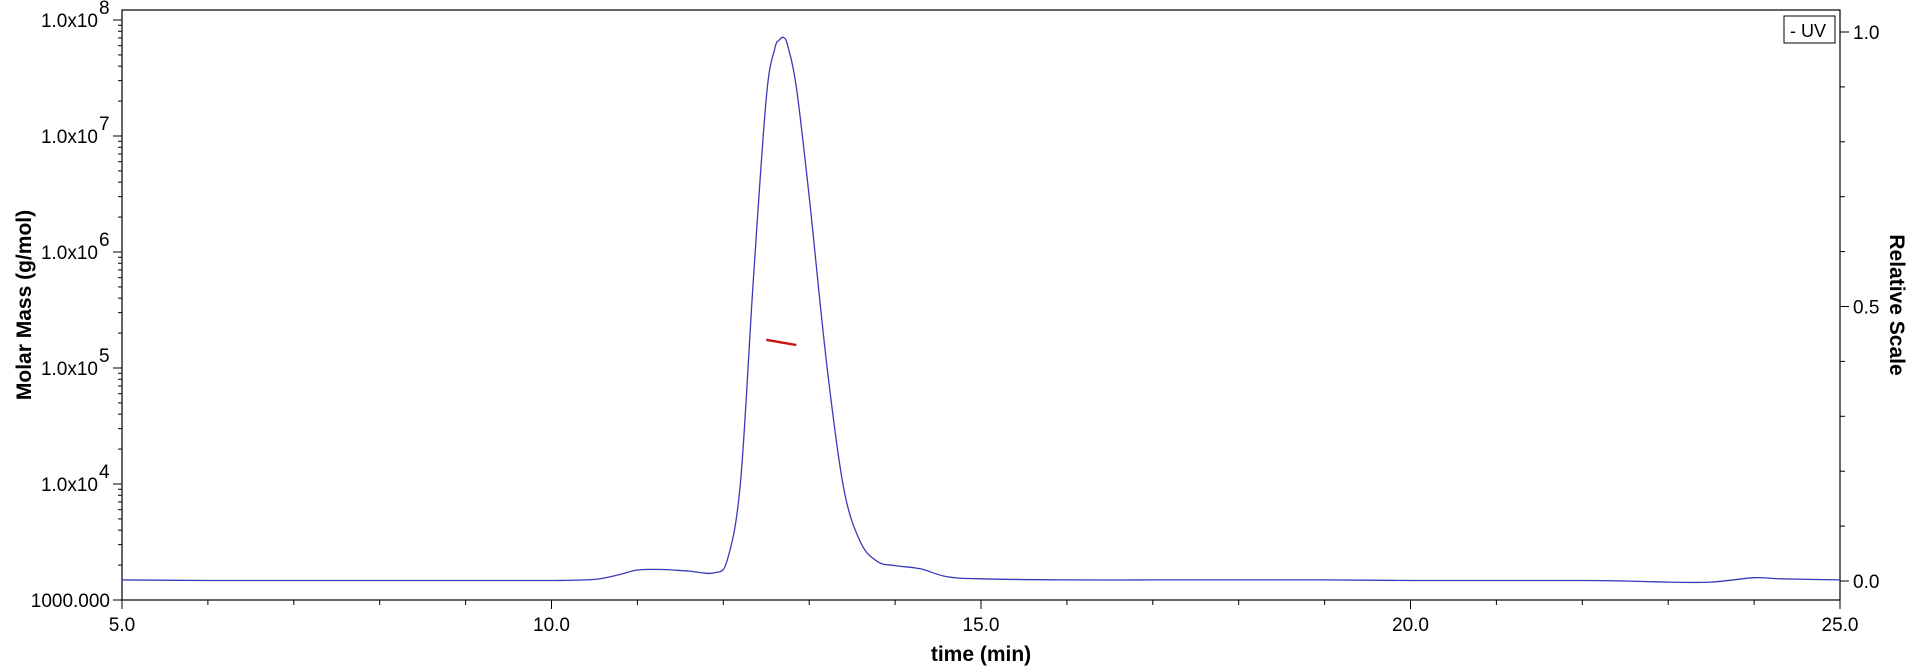 This screenshot has height=672, width=1920. Describe the element at coordinates (104, 240) in the screenshot. I see `y-left-tick-exponent: 6` at that location.